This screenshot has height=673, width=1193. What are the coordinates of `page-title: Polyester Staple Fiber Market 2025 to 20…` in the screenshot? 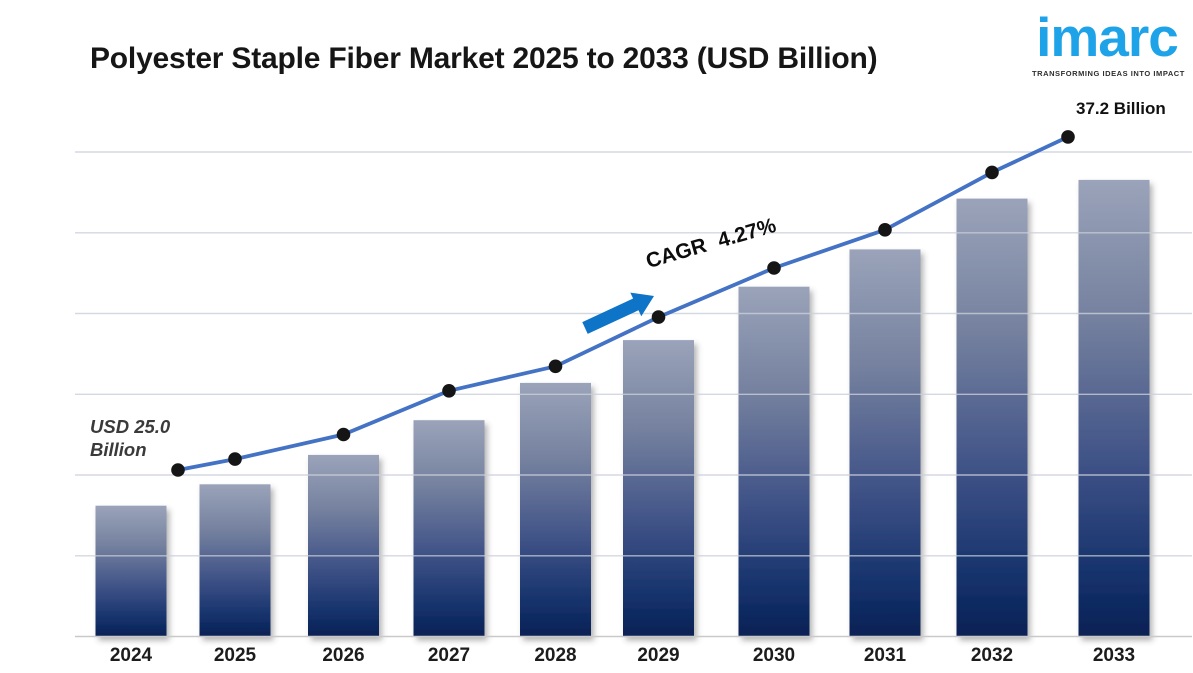 It's located at (484, 58).